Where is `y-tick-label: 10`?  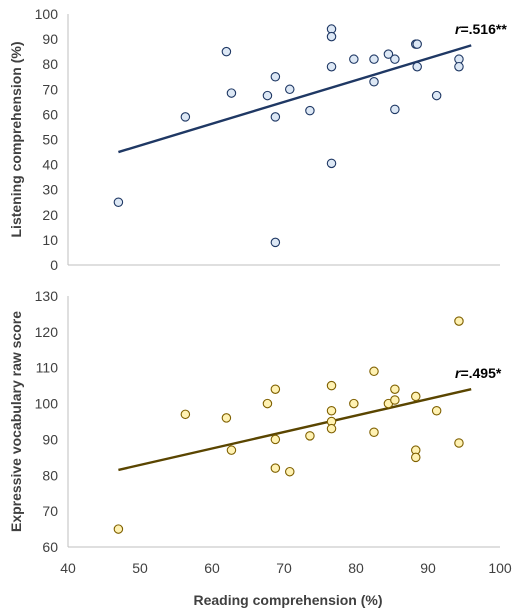 y-tick-label: 10 is located at coordinates (50, 240).